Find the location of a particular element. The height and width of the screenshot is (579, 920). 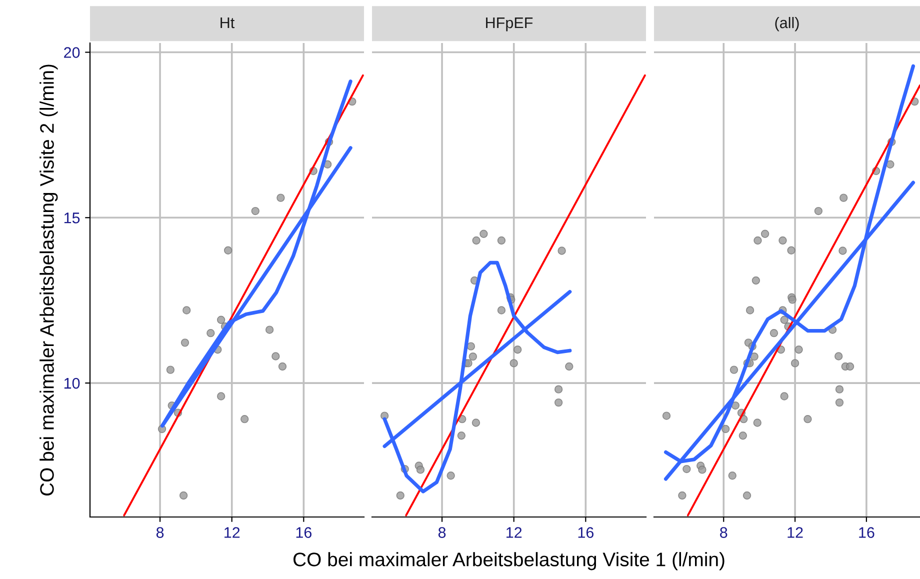

y-tick-label: 15 is located at coordinates (72, 218).